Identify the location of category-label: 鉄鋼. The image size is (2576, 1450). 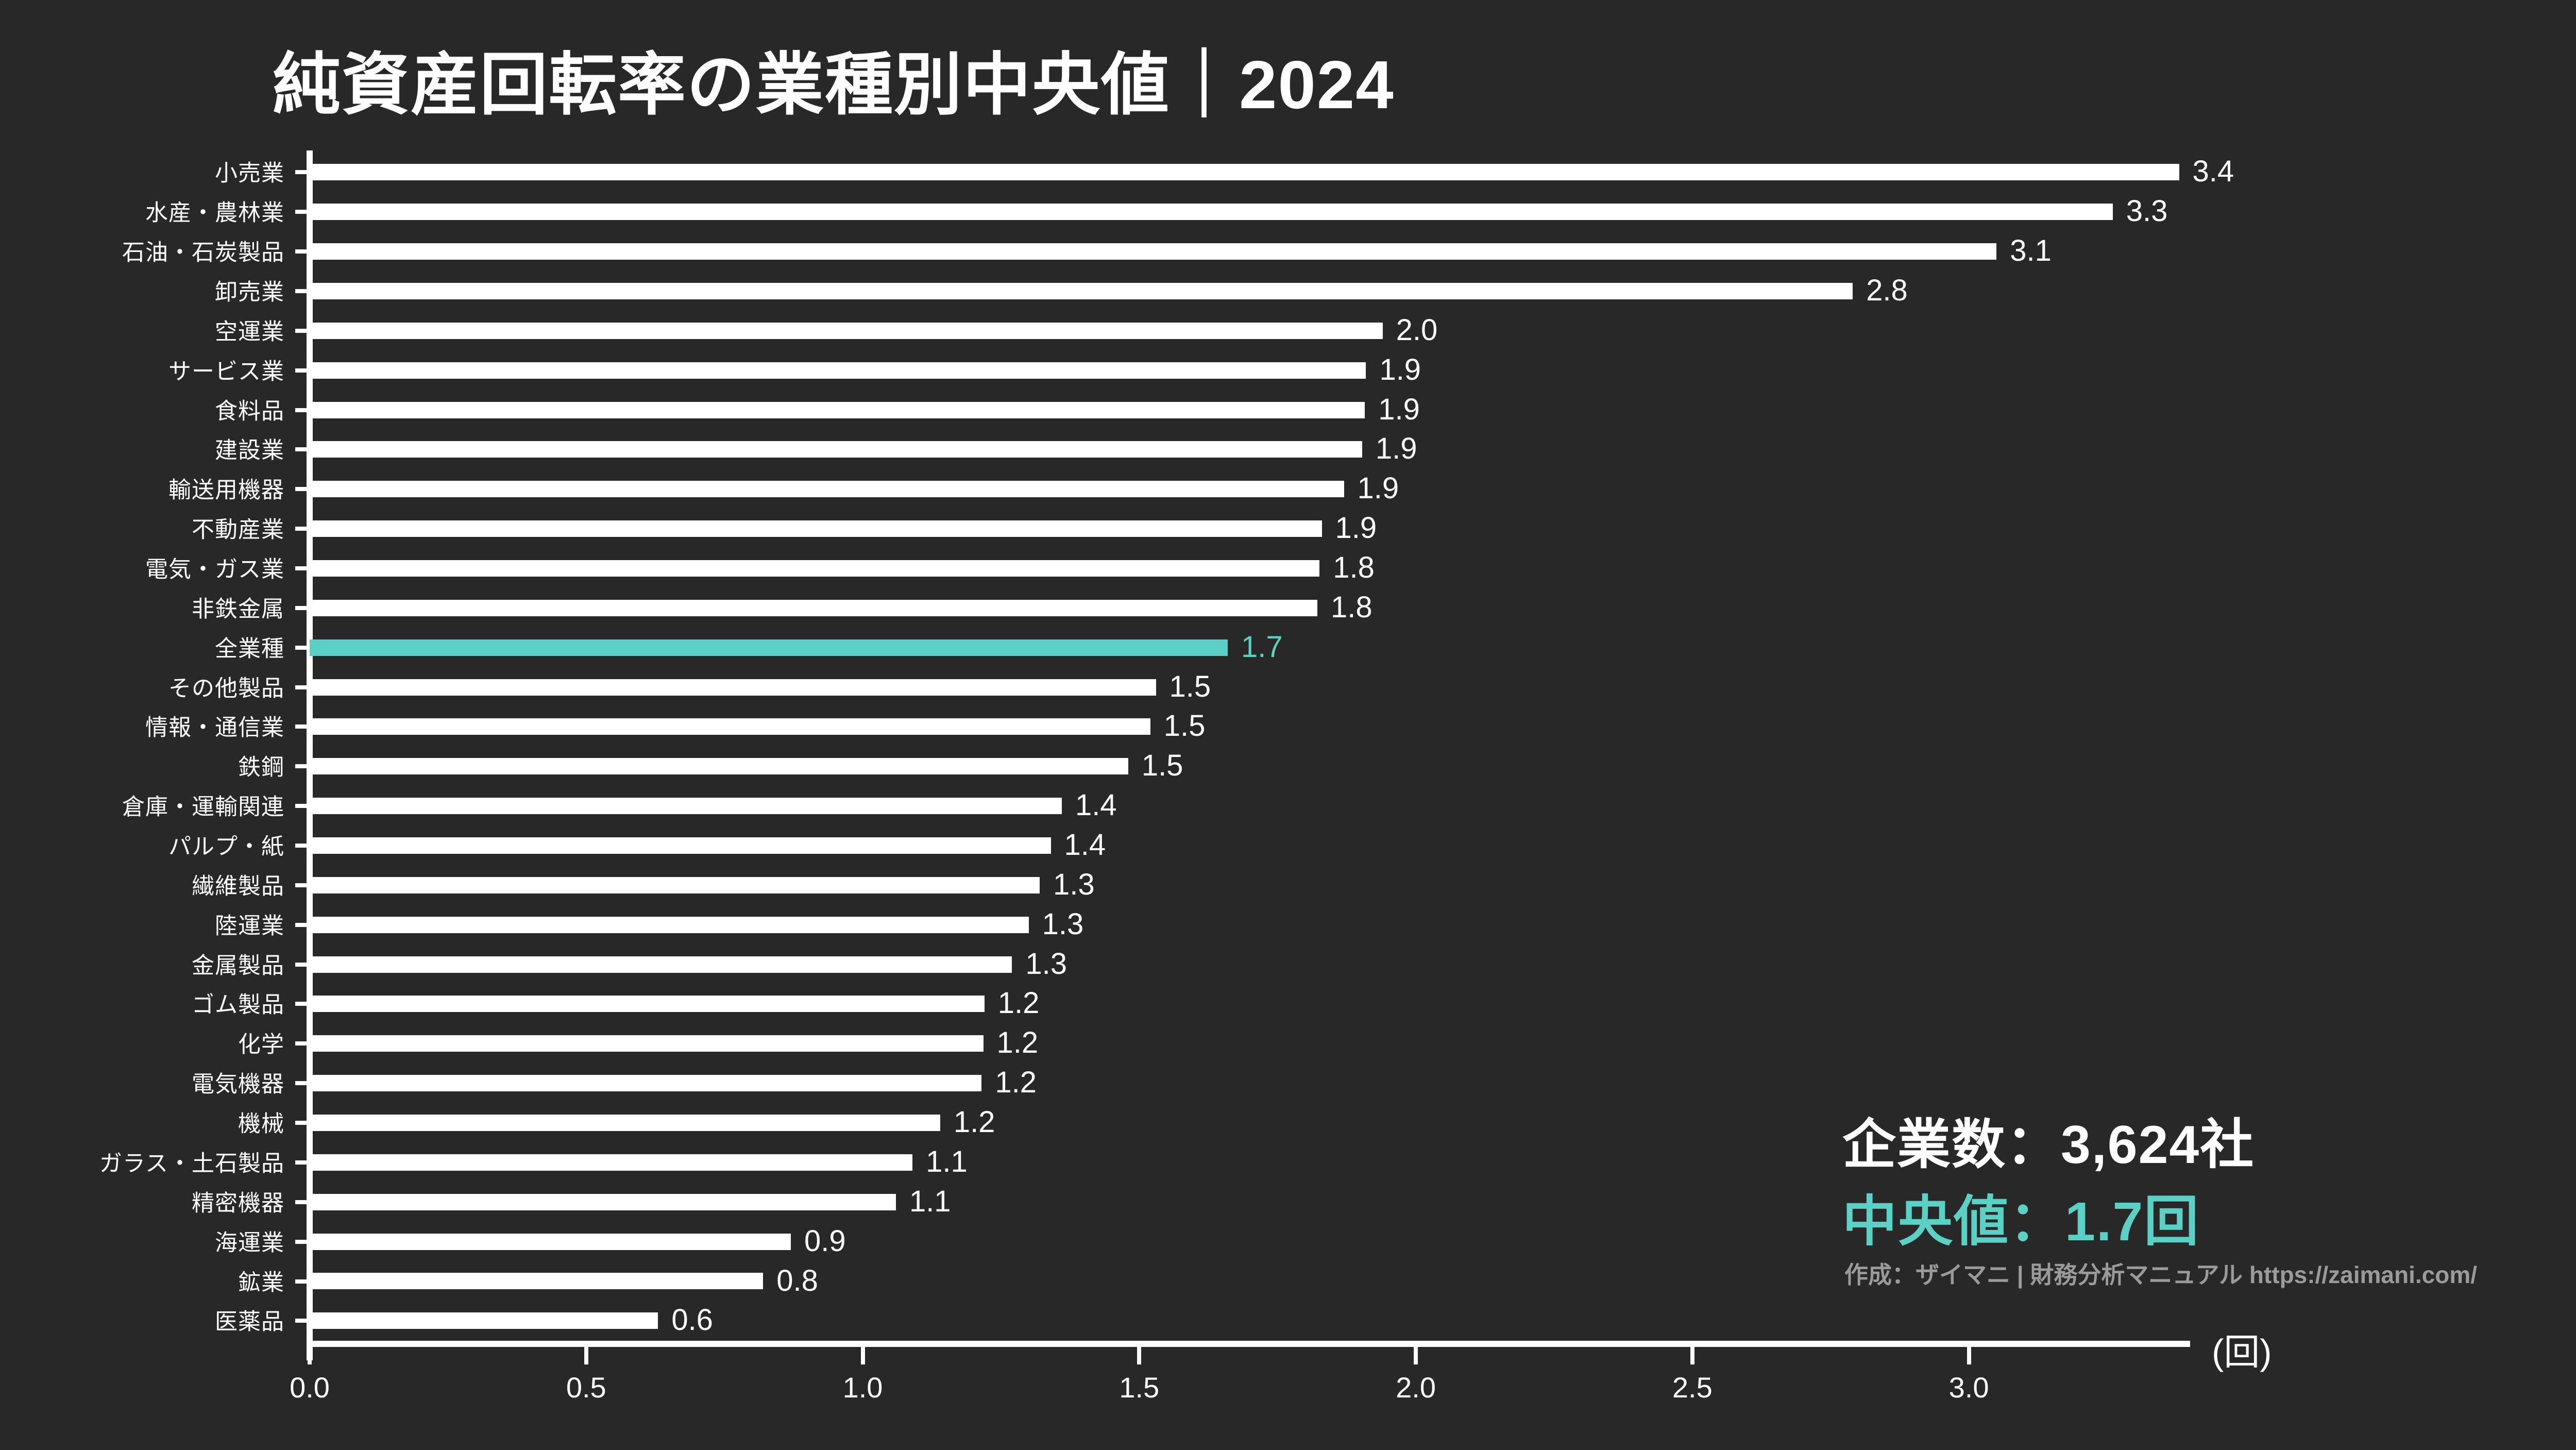
(261, 767).